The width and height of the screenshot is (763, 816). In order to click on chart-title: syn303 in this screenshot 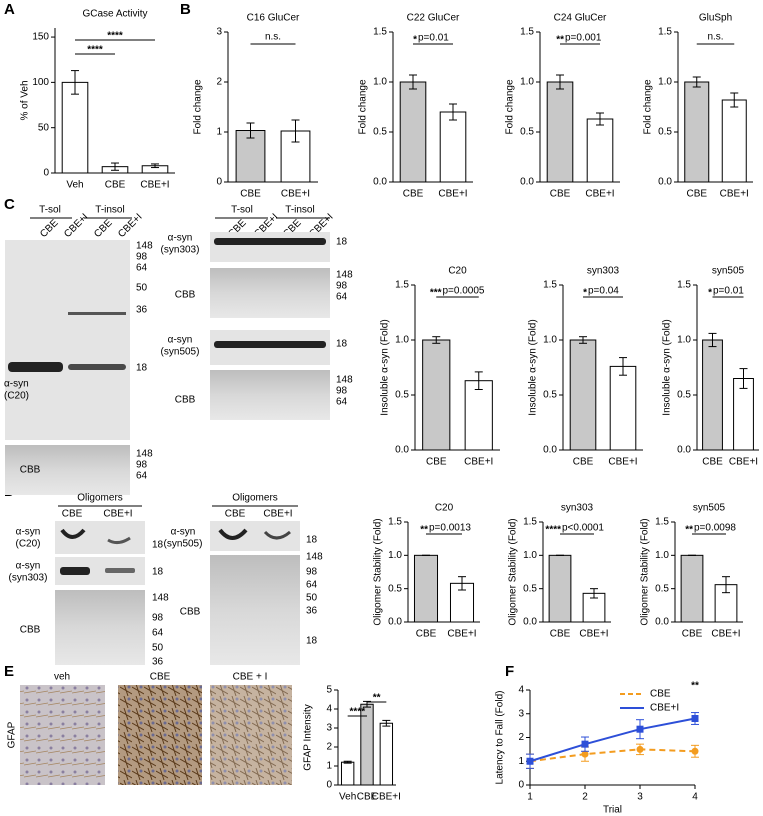, I will do `click(577, 508)`.